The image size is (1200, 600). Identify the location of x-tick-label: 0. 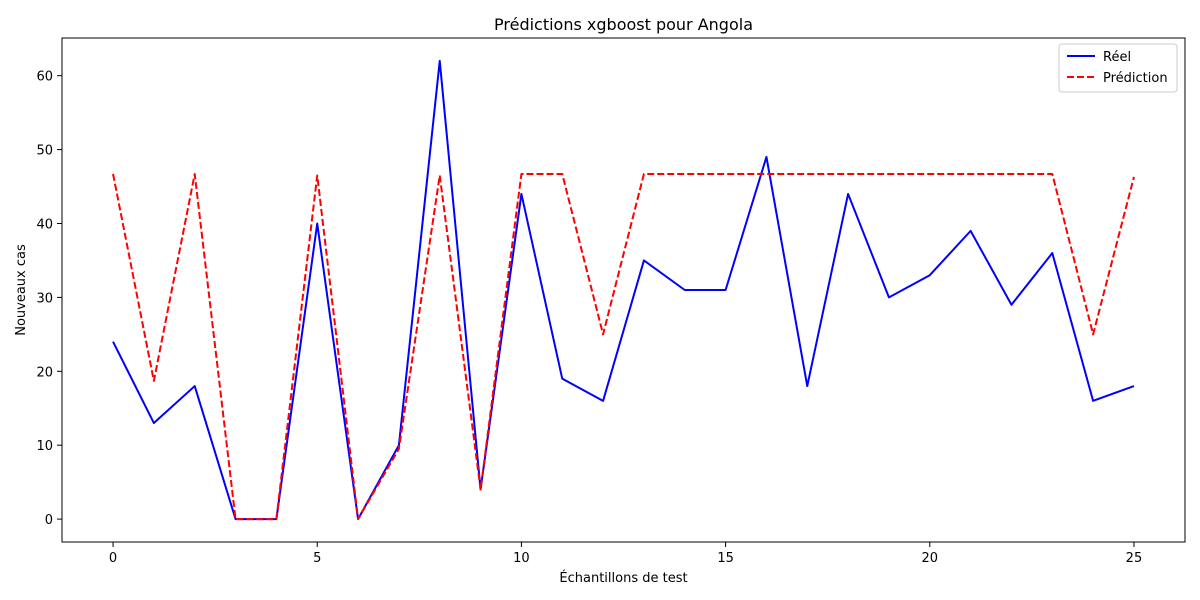
(113, 558).